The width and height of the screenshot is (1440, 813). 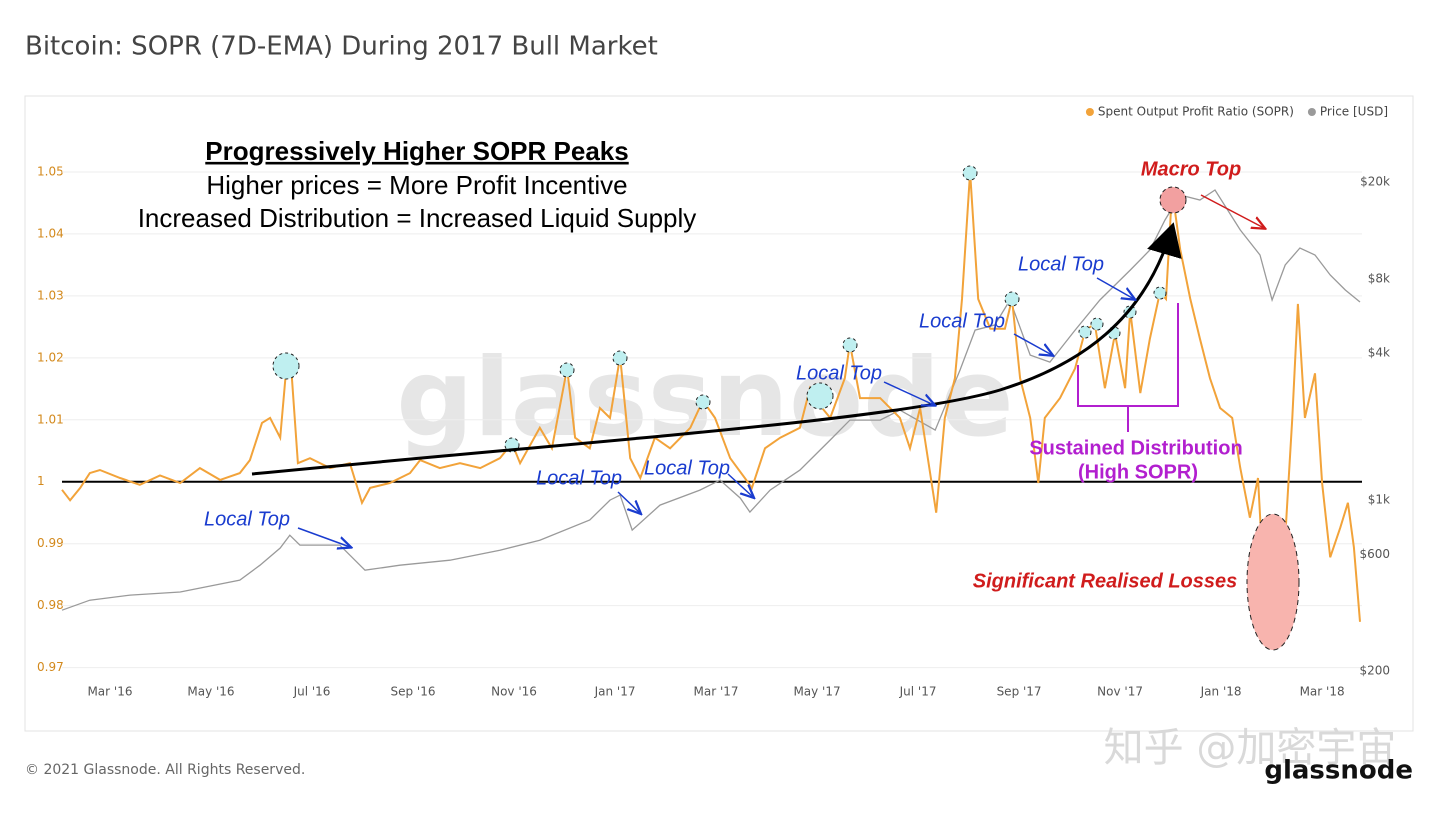 I want to click on y2-tick-label: $200, so click(x=1374, y=671).